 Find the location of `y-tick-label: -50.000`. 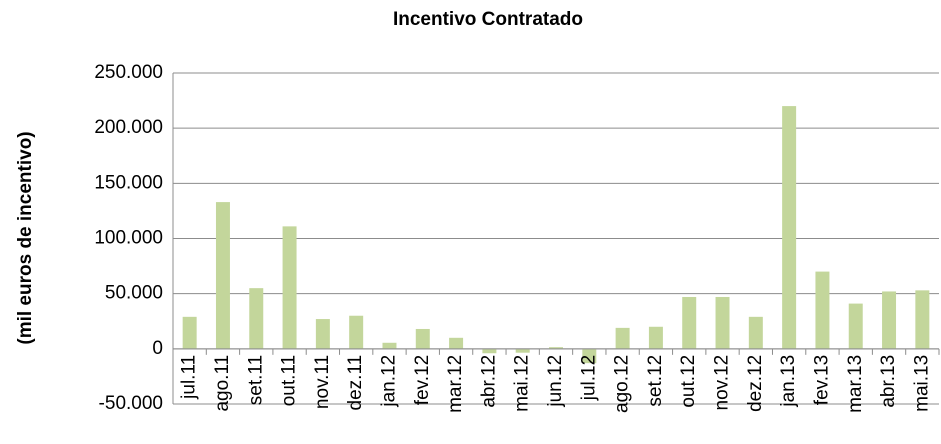

y-tick-label: -50.000 is located at coordinates (131, 403).